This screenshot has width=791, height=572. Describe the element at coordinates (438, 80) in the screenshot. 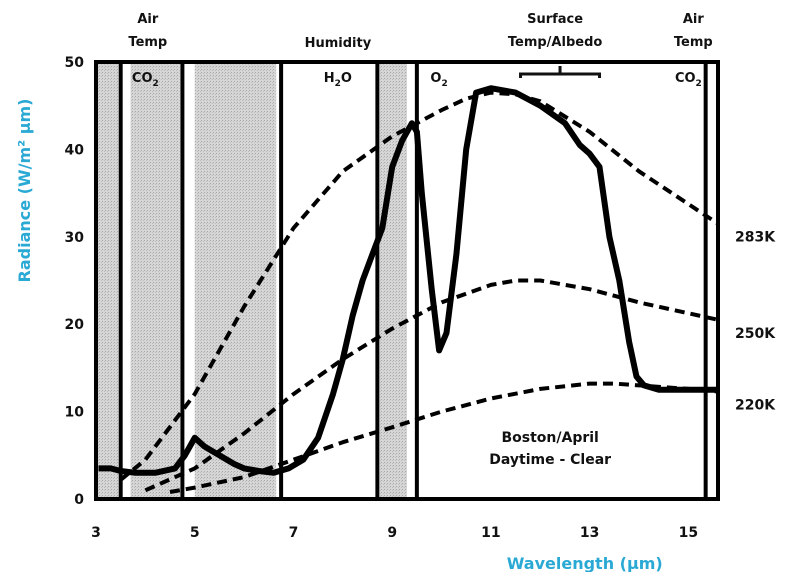

I see `molecule-label-2: O2` at that location.